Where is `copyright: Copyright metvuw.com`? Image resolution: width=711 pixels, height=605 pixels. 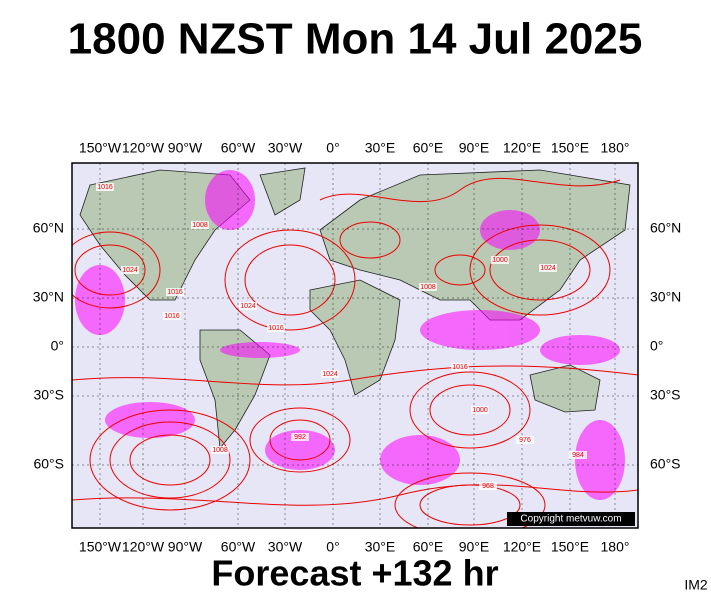 copyright: Copyright metvuw.com is located at coordinates (570, 519).